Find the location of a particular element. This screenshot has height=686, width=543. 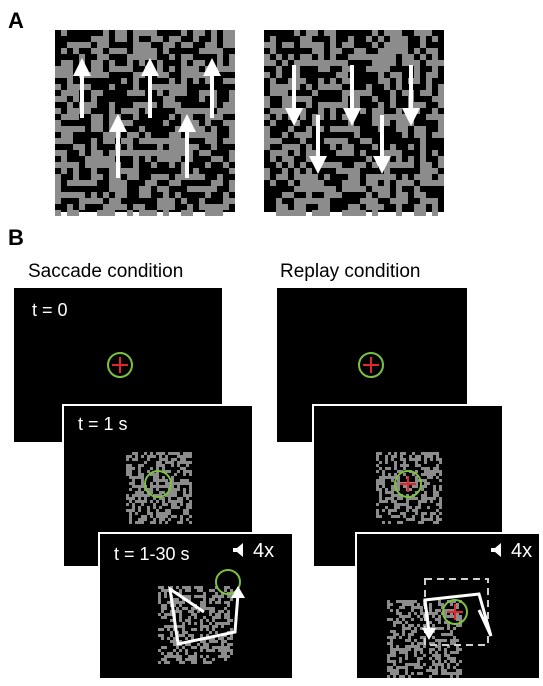

previous-patch-outline is located at coordinates (456, 612).